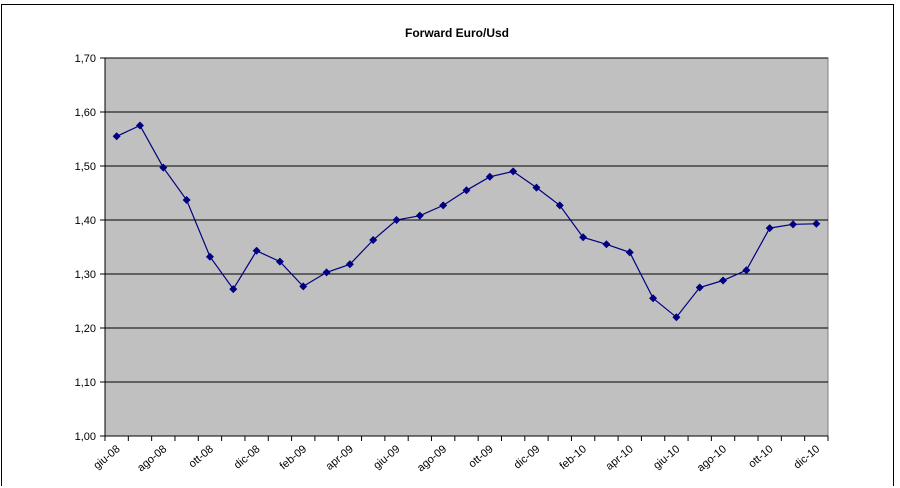  Describe the element at coordinates (85, 59) in the screenshot. I see `y-tick-label: 1,70` at that location.